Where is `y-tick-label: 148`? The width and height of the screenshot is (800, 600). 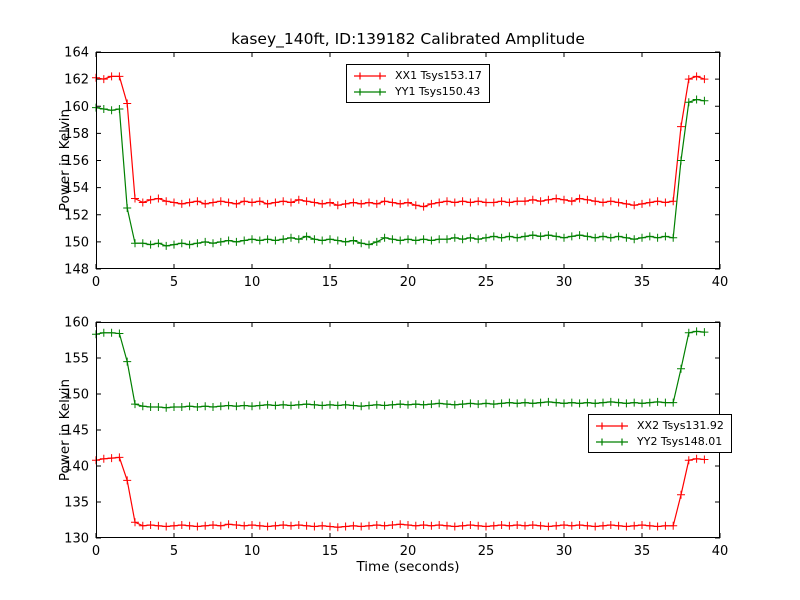
y-tick-label: 148 is located at coordinates (76, 270).